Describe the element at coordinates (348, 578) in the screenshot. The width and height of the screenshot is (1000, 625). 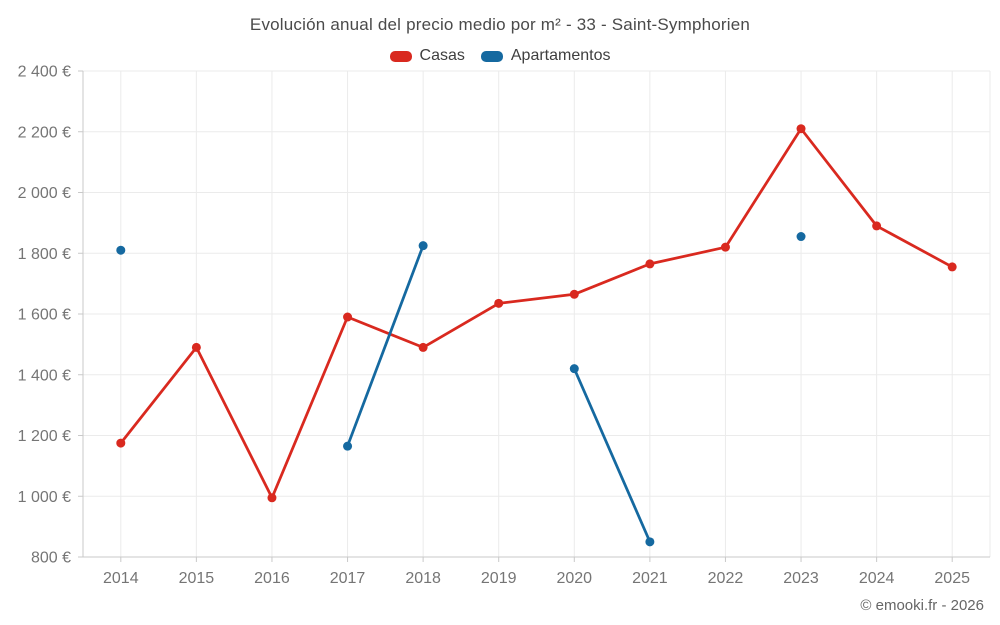
I see `x-axis-label: 2017` at that location.